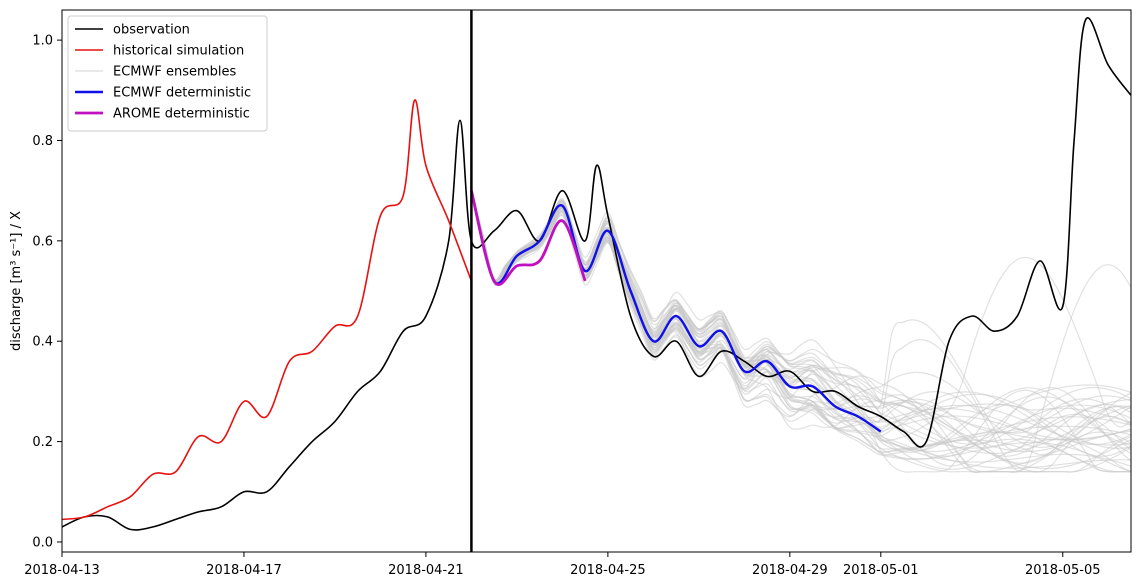 The width and height of the screenshot is (1143, 587). Describe the element at coordinates (42, 342) in the screenshot. I see `y-tick-label: 0.4` at that location.